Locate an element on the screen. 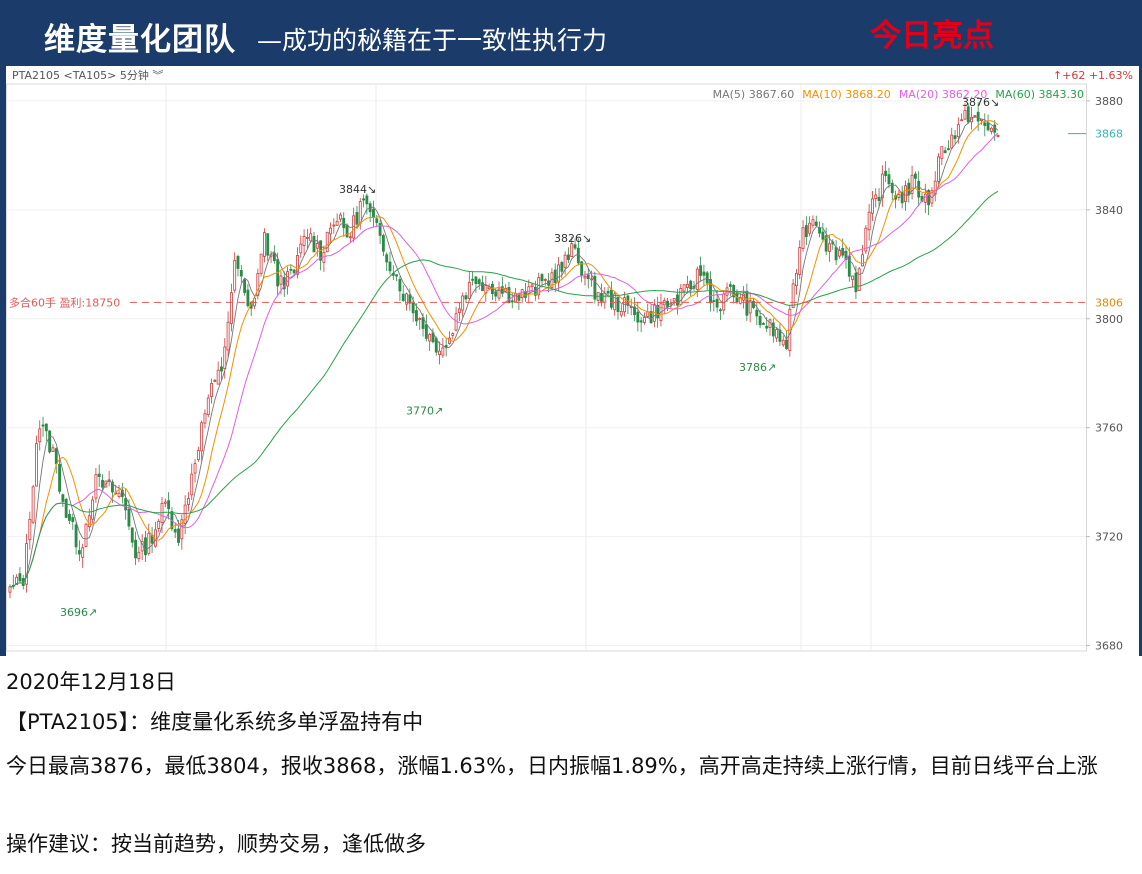 Image resolution: width=1142 pixels, height=874 pixels. trading-advice: 操作建议：按当前趋势，顺势交易，逢低做多 is located at coordinates (216, 844).